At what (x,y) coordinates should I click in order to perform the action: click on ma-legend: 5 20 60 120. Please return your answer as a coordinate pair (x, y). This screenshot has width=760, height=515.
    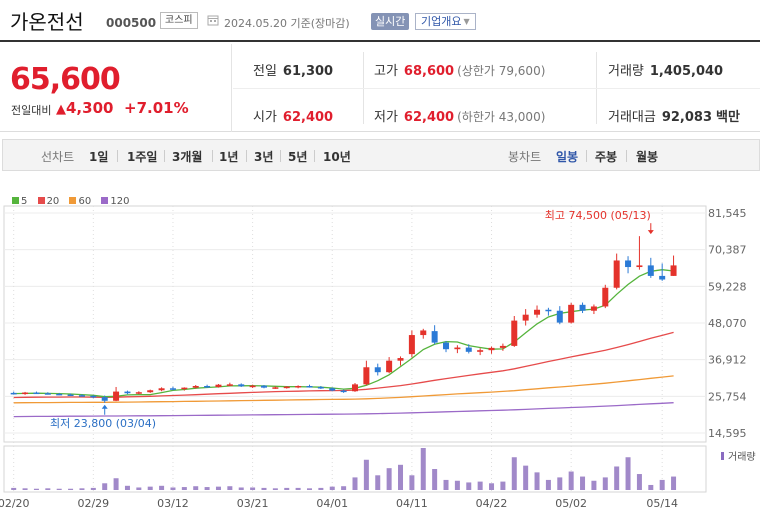
    Looking at the image, I should click on (74, 201).